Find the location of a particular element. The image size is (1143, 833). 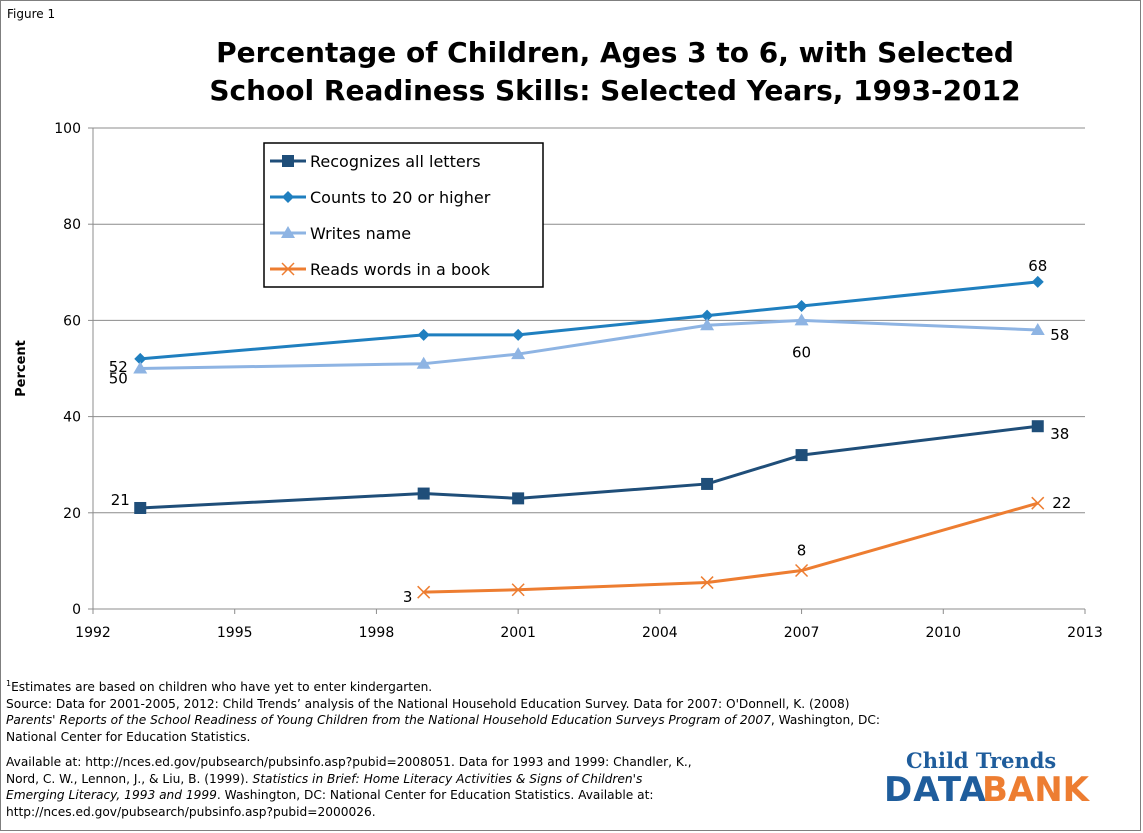

x-tick-label: 2004 is located at coordinates (660, 633).